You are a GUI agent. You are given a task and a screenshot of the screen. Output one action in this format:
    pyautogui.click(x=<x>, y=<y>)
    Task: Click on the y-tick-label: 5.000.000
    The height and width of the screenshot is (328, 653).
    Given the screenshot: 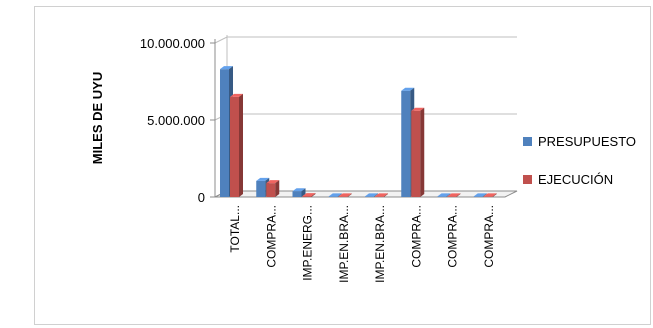 What is the action you would take?
    pyautogui.click(x=176, y=120)
    